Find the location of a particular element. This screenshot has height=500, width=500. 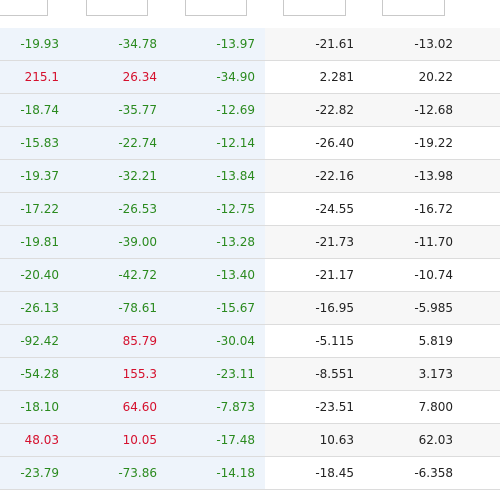

table-cell-col-5: -16.72 is located at coordinates (414, 209).